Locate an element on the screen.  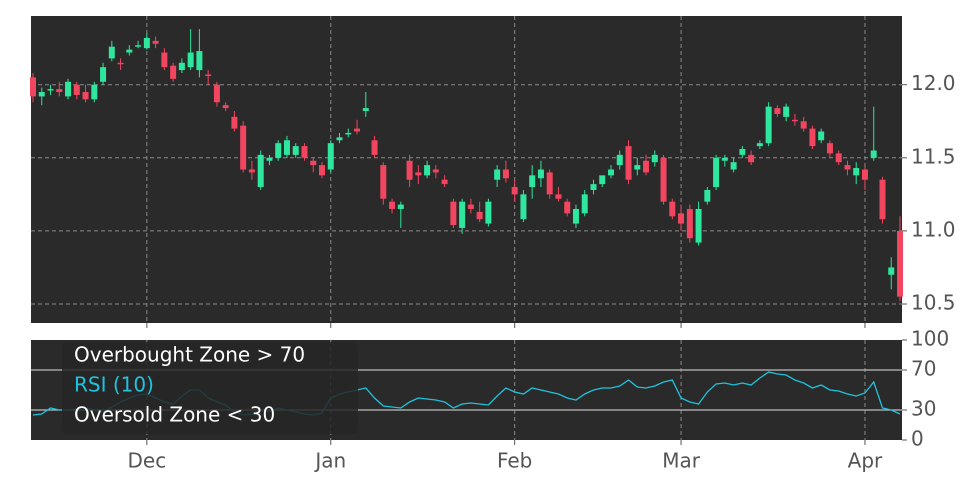
x-tick-label: Jan is located at coordinates (329, 461).